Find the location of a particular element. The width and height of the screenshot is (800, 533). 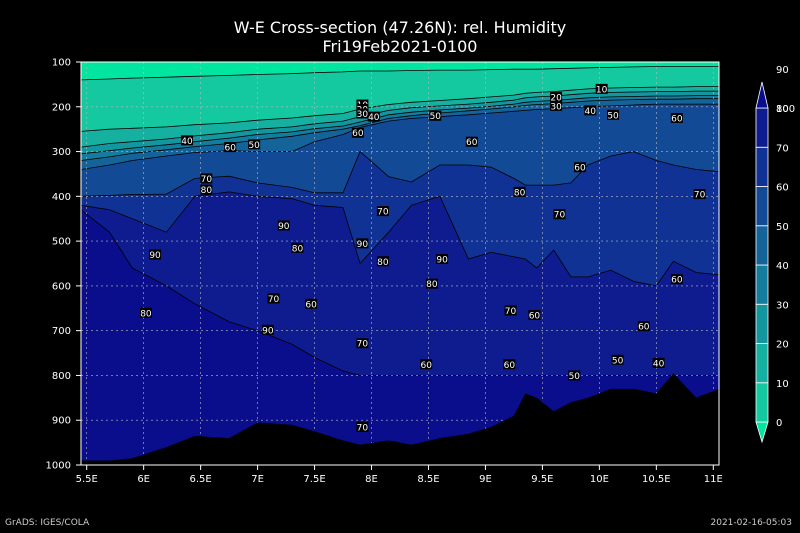

x-tick-label: 8E is located at coordinates (371, 479).